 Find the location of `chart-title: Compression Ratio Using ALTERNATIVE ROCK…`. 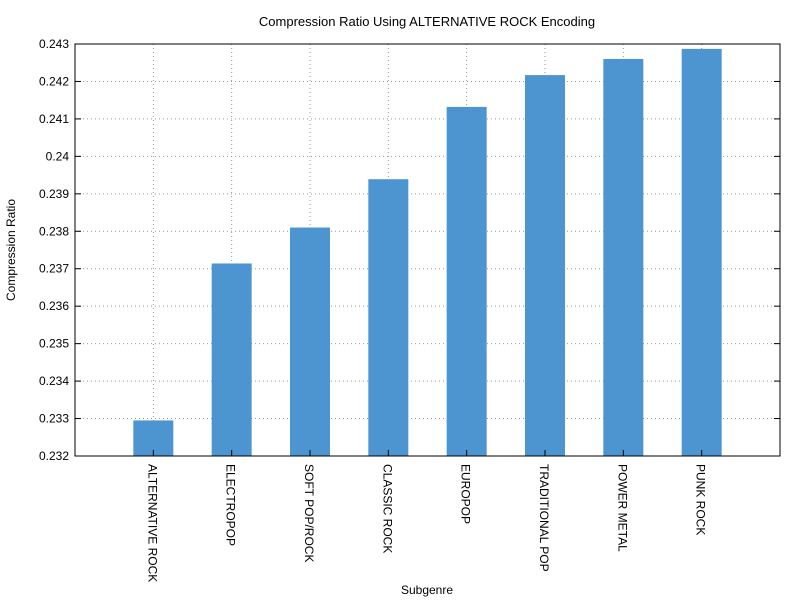

chart-title: Compression Ratio Using ALTERNATIVE ROCK… is located at coordinates (427, 21).